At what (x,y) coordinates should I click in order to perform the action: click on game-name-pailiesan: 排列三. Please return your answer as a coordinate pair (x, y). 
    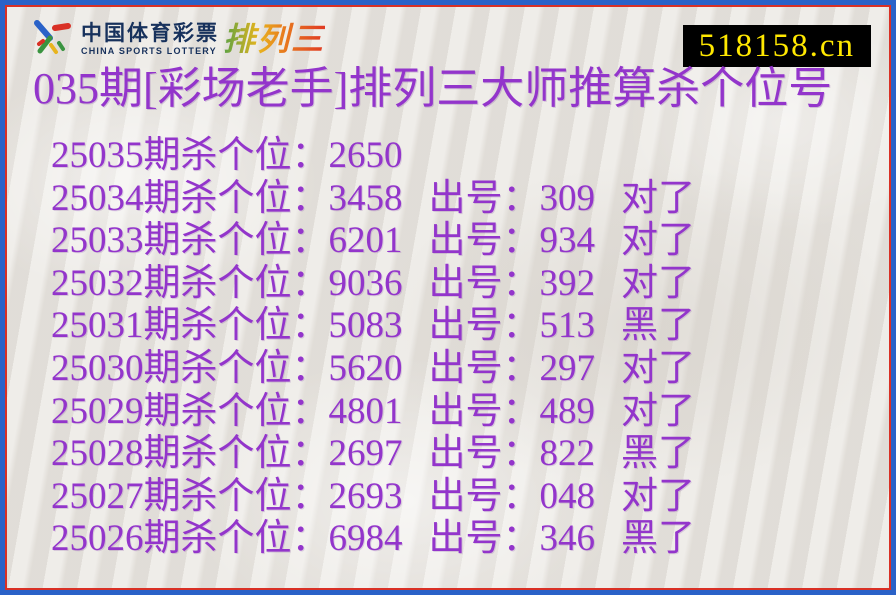
    Looking at the image, I should click on (274, 39).